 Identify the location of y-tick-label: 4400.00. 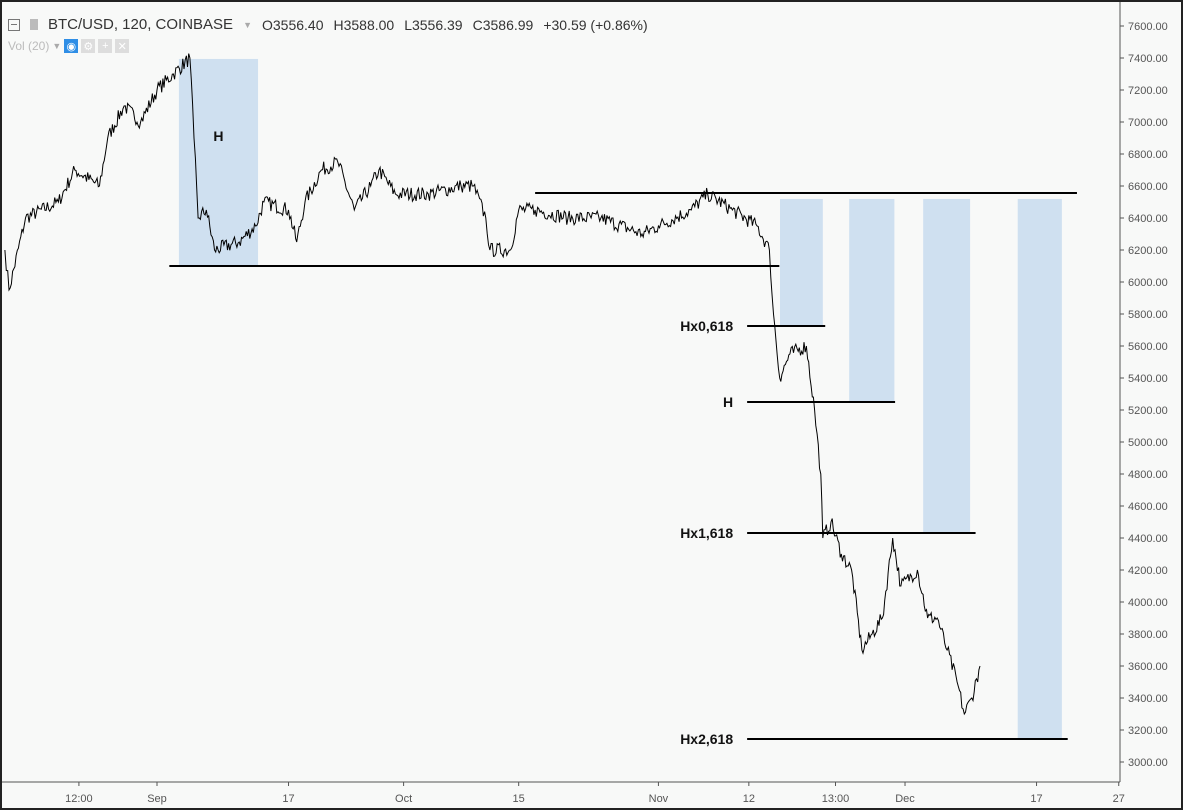
(1148, 539).